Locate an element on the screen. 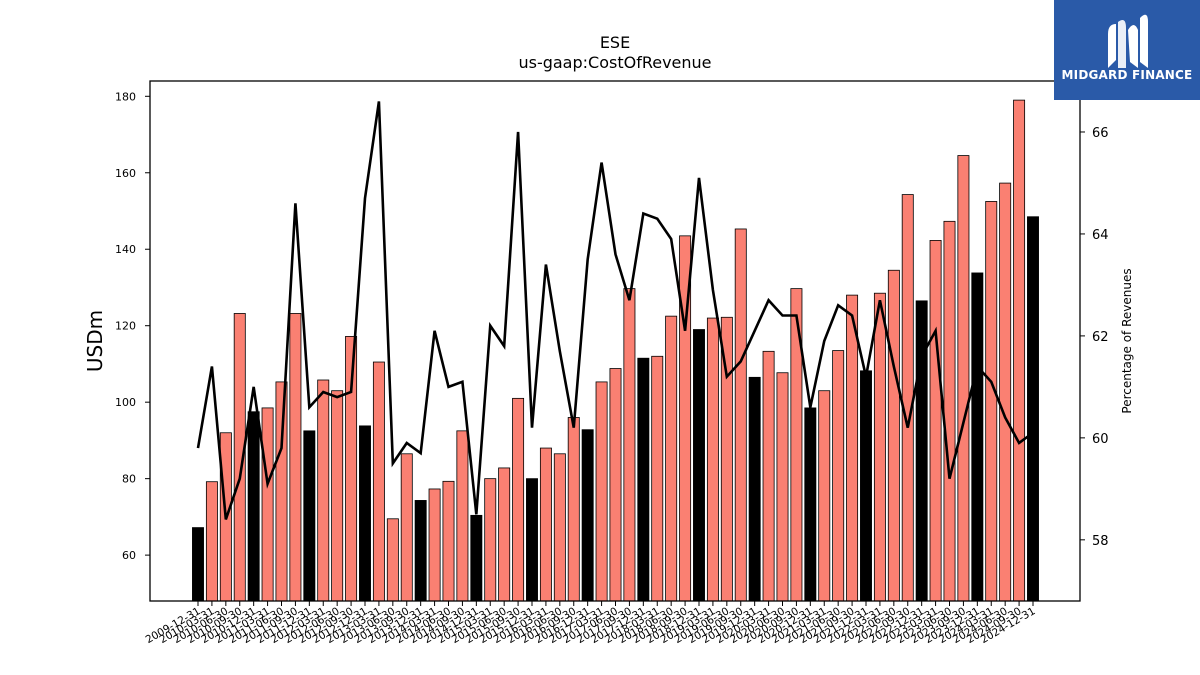 The width and height of the screenshot is (1200, 675). midgard-finance-logo: MIDGARD FINANCE is located at coordinates (1127, 50).